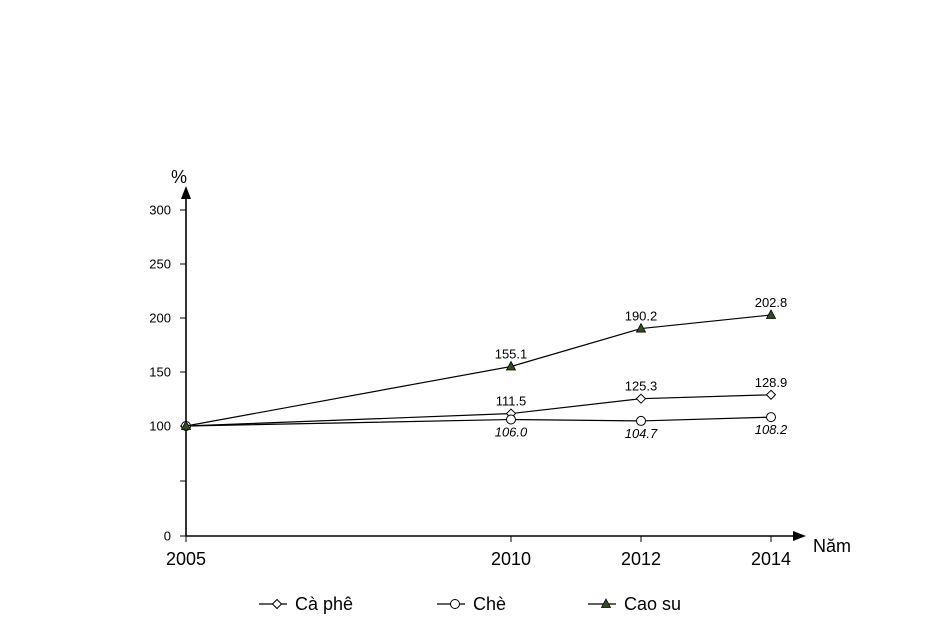 The height and width of the screenshot is (625, 926). I want to click on x-axis-arrow, so click(799, 536).